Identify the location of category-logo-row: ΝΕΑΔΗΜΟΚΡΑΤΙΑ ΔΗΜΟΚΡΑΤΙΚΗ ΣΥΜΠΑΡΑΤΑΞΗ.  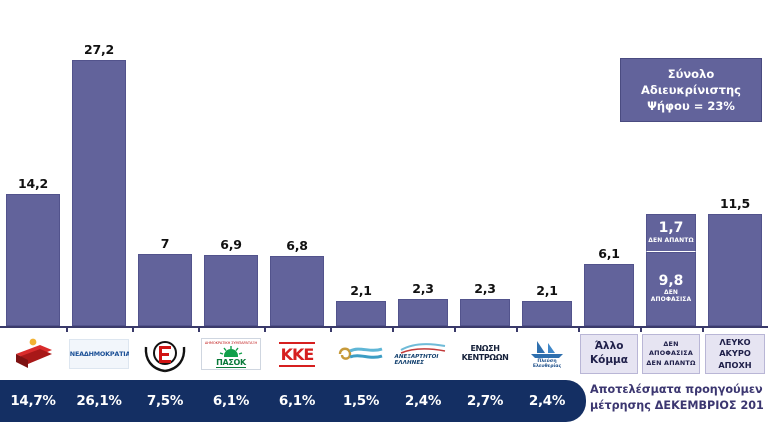
(384, 354).